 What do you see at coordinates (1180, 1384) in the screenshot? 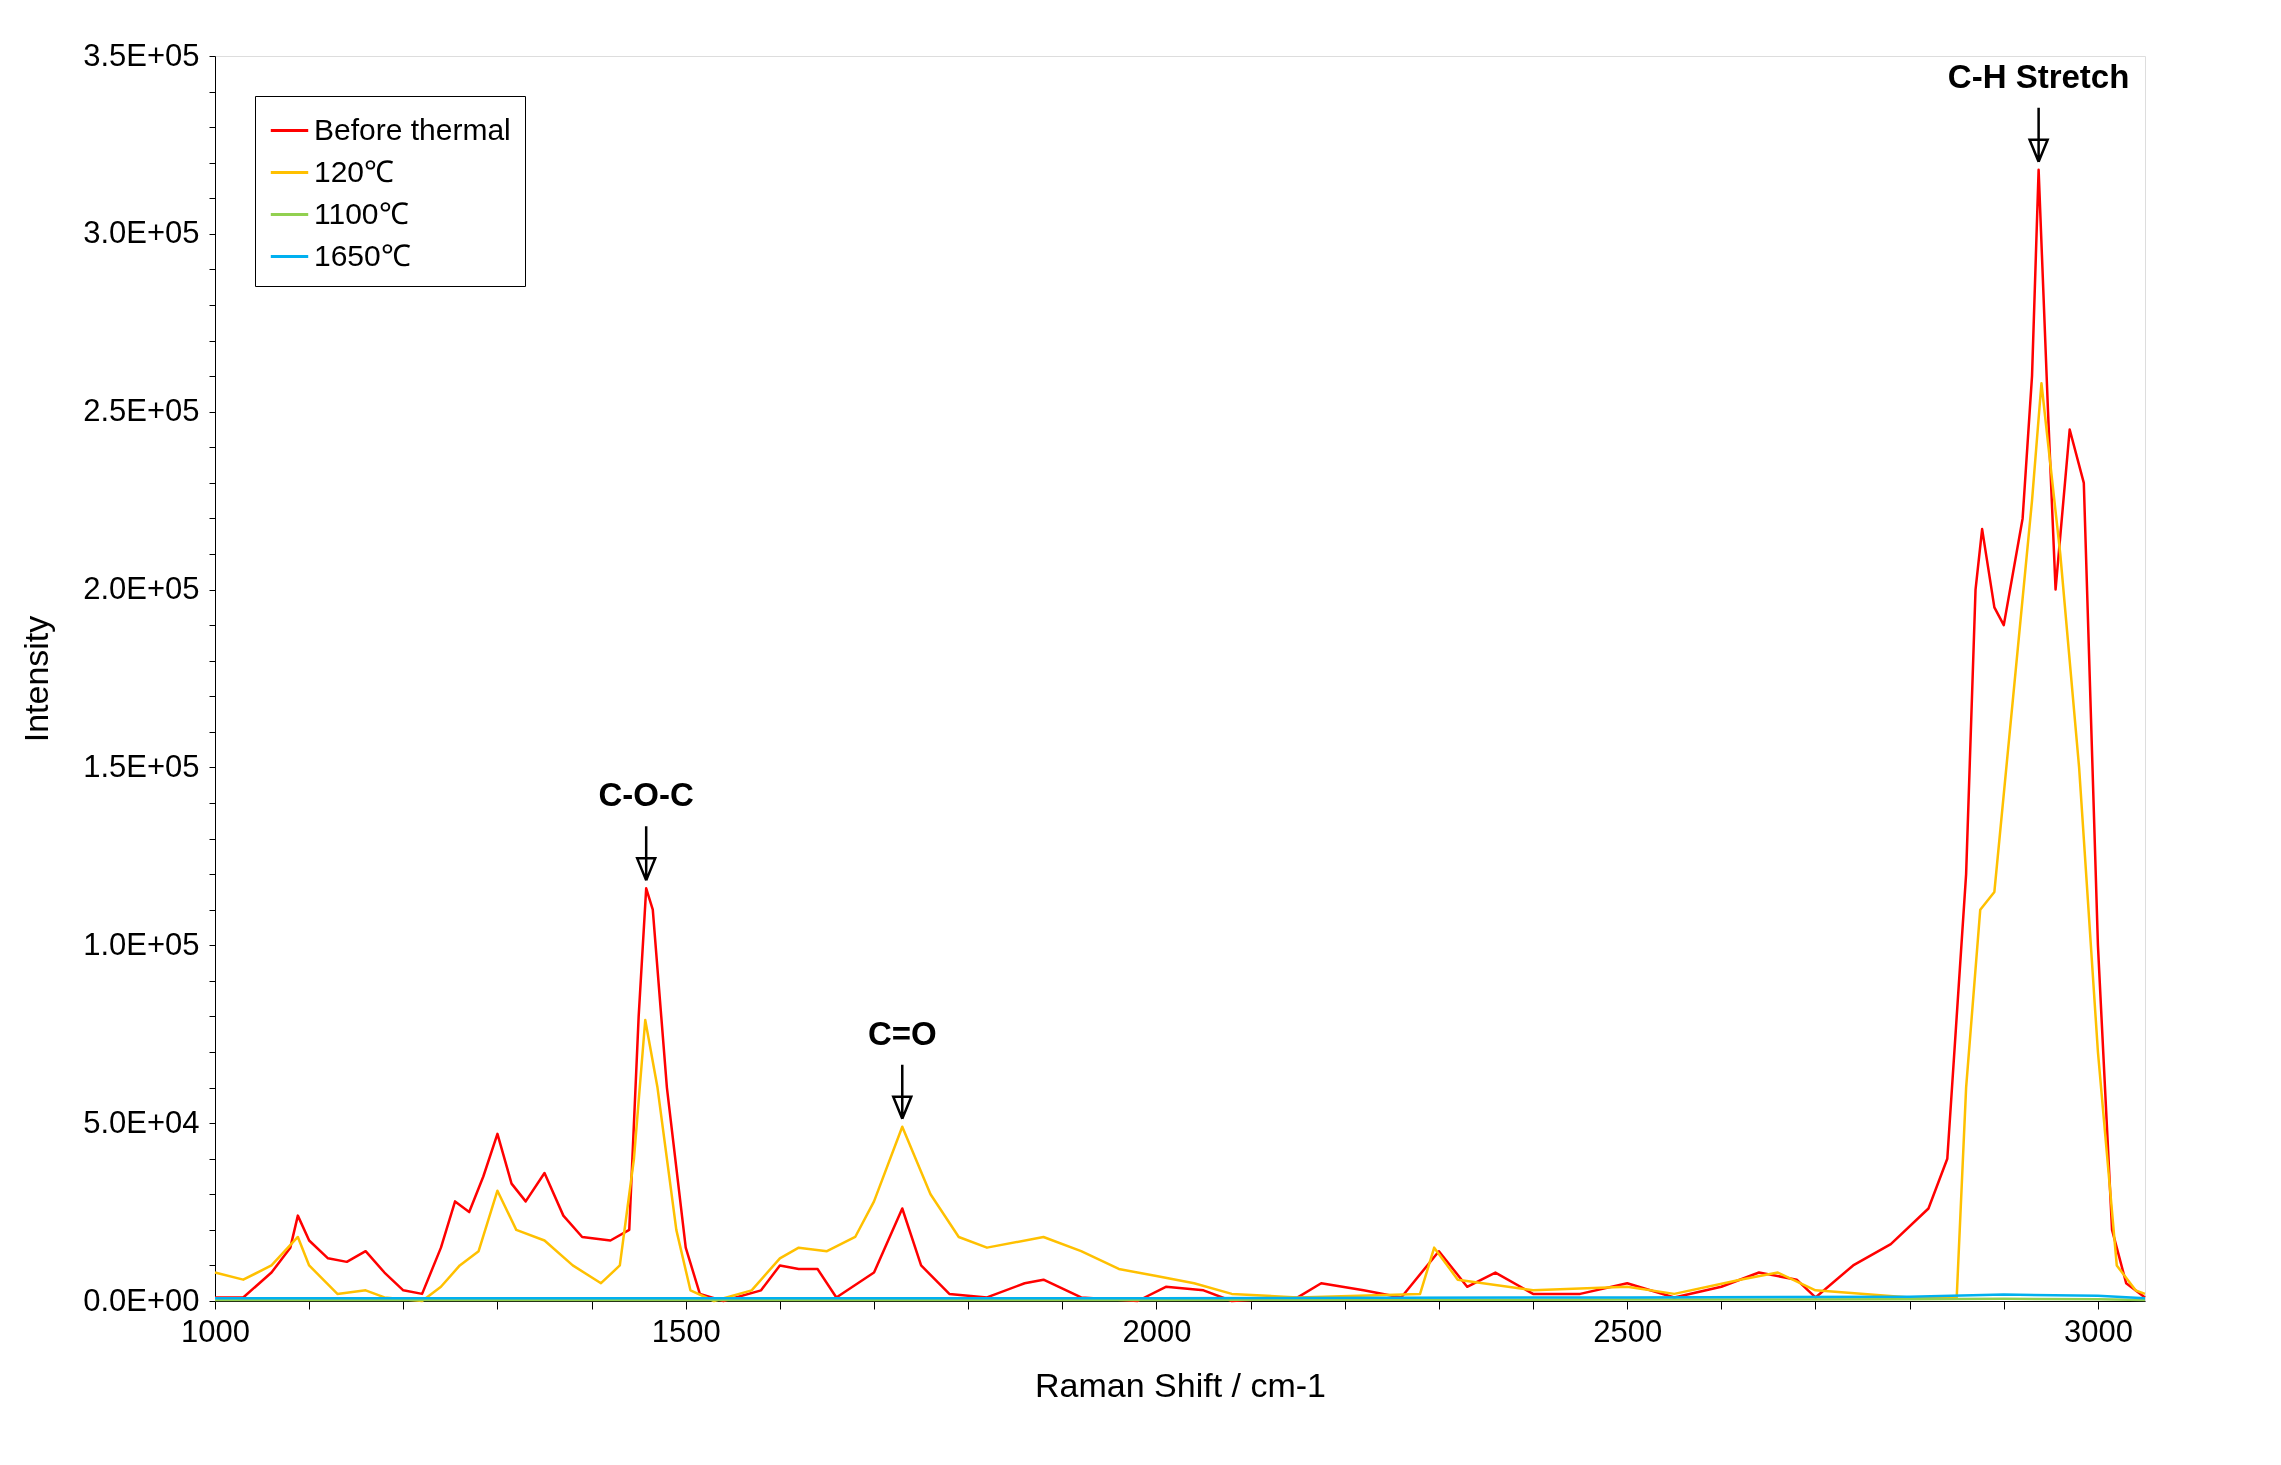
I see `x-axis-title: Raman Shift / cm-1` at bounding box center [1180, 1384].